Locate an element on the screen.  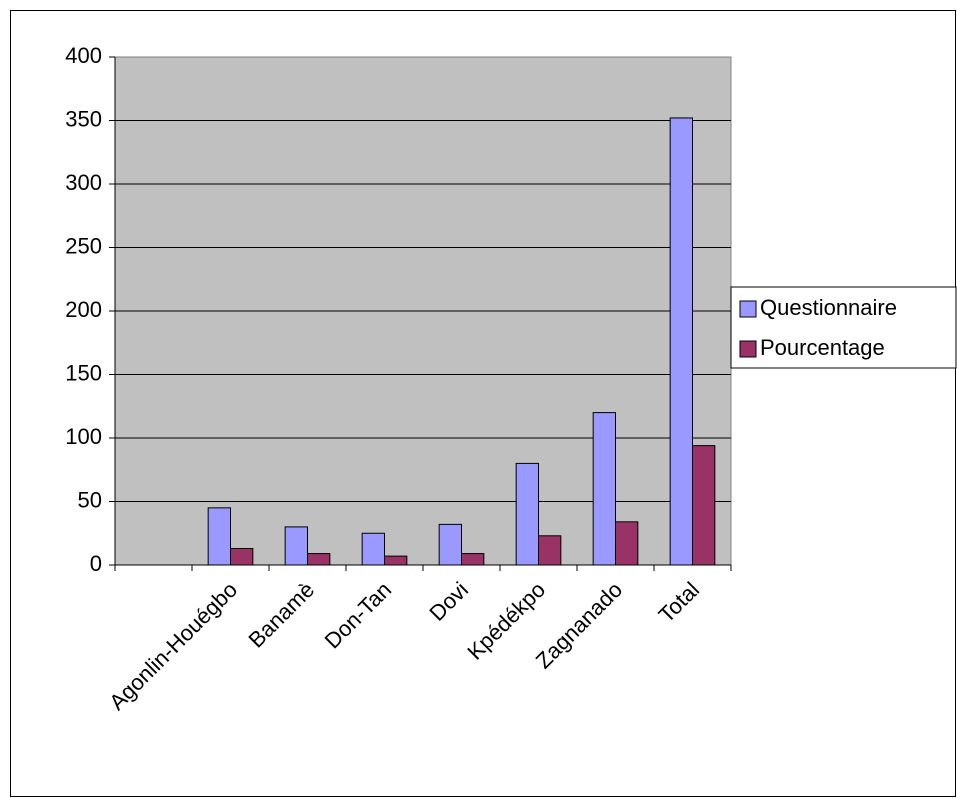
y-tick-label: 200 is located at coordinates (83, 309).